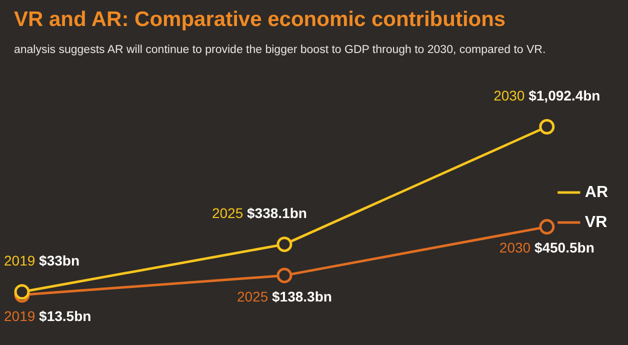  What do you see at coordinates (65, 316) in the screenshot?
I see `data-label: $13.5bn` at bounding box center [65, 316].